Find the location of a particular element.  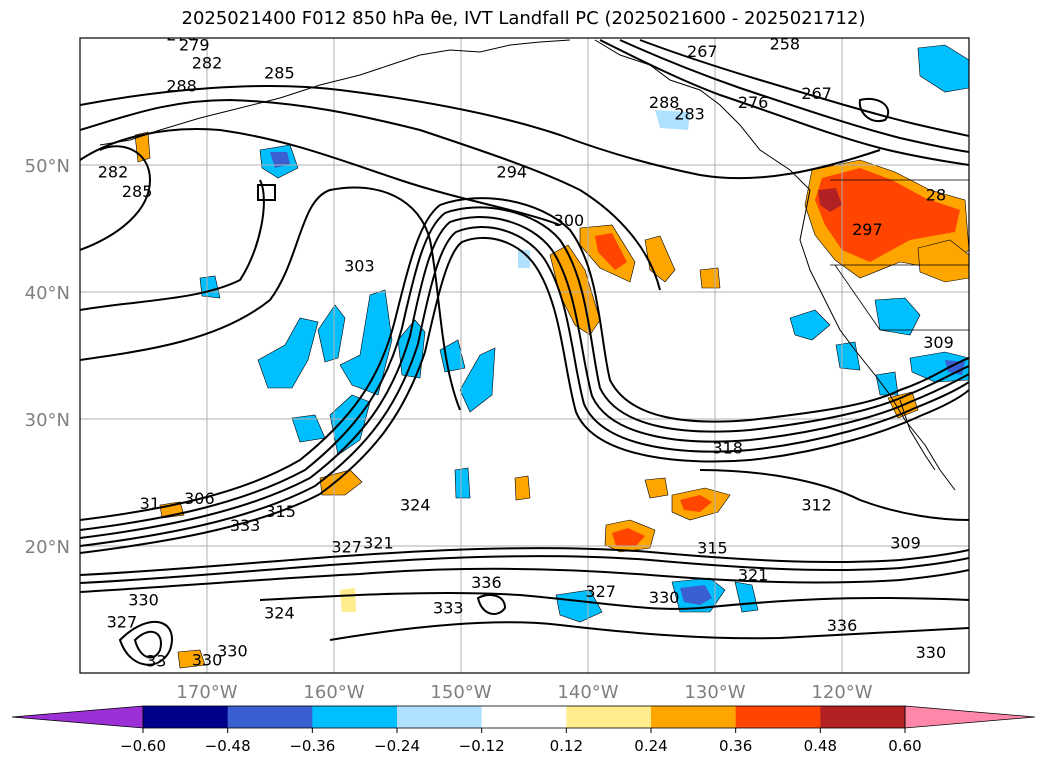

colorbar-frame is located at coordinates (524, 717).